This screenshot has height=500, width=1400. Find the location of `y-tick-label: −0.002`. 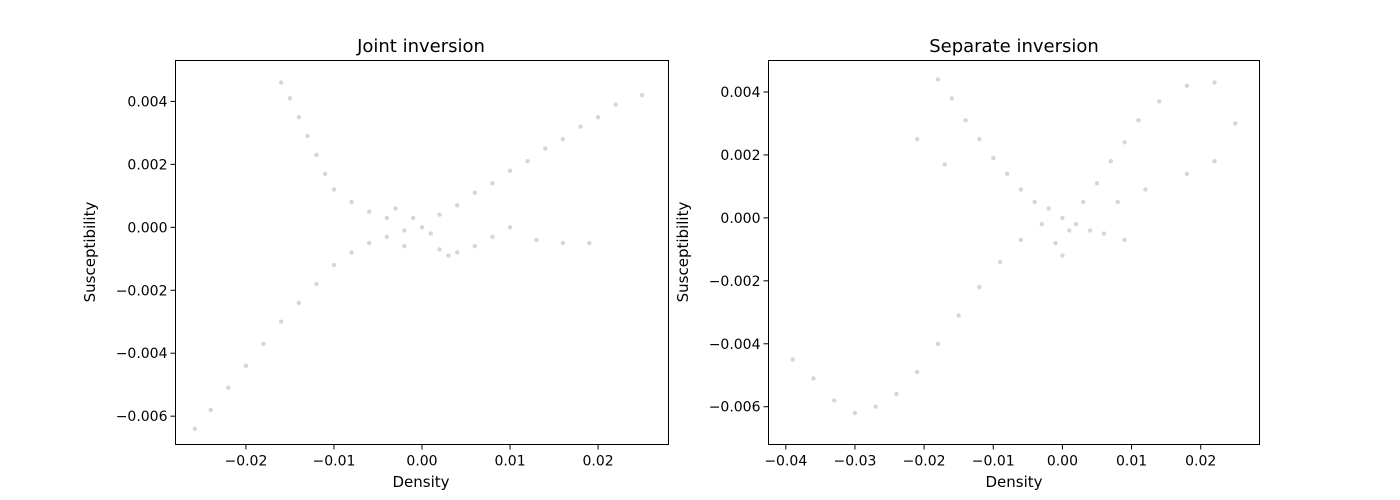

y-tick-label: −0.002 is located at coordinates (735, 282).